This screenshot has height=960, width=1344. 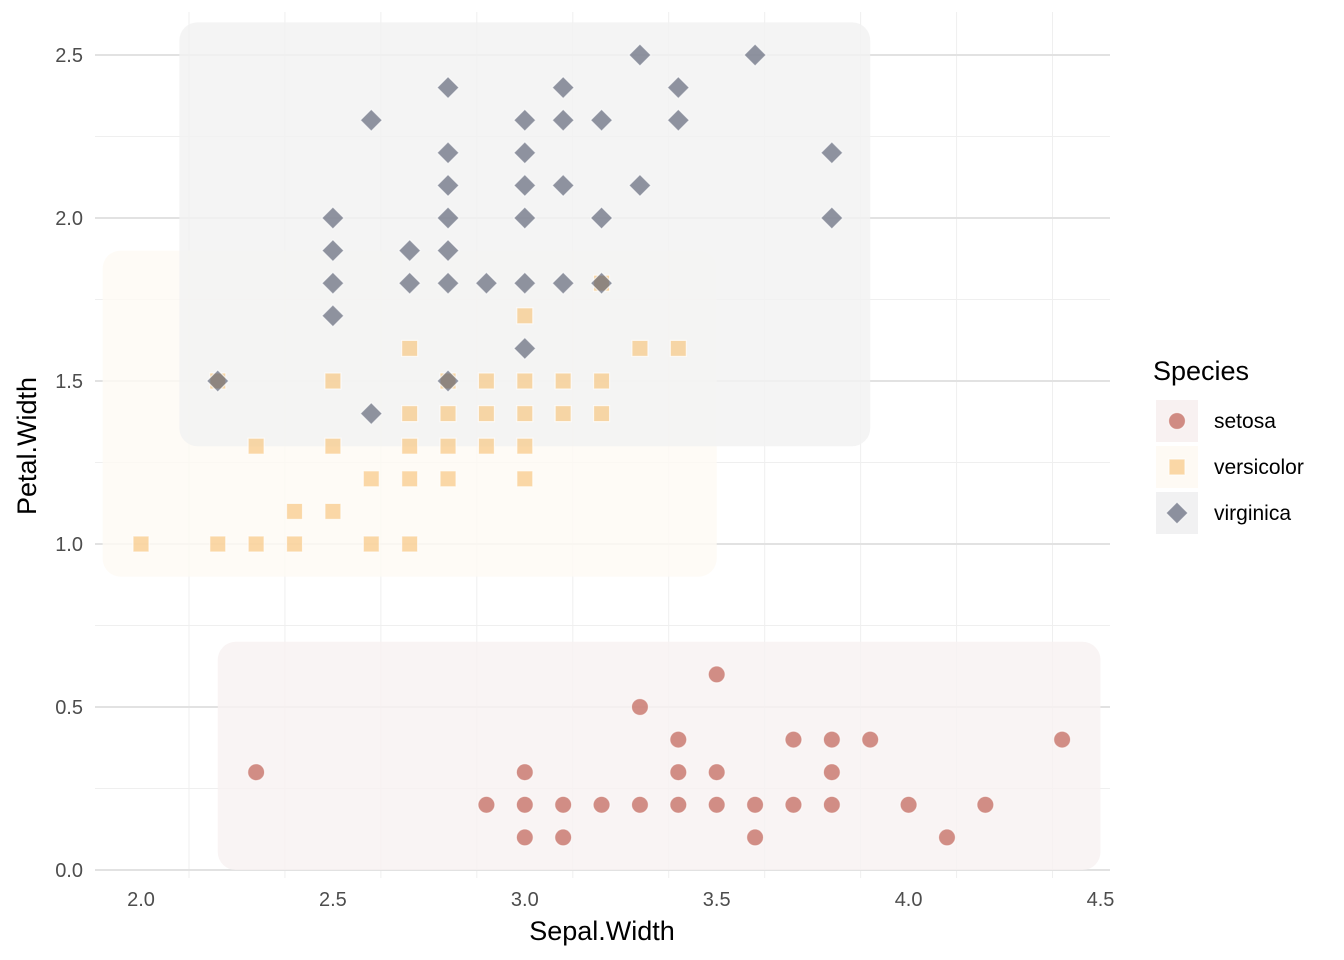 I want to click on y-axis-ticks: 0.0 0.5 1.0 1.5 2.0 2.5, so click(x=69, y=463).